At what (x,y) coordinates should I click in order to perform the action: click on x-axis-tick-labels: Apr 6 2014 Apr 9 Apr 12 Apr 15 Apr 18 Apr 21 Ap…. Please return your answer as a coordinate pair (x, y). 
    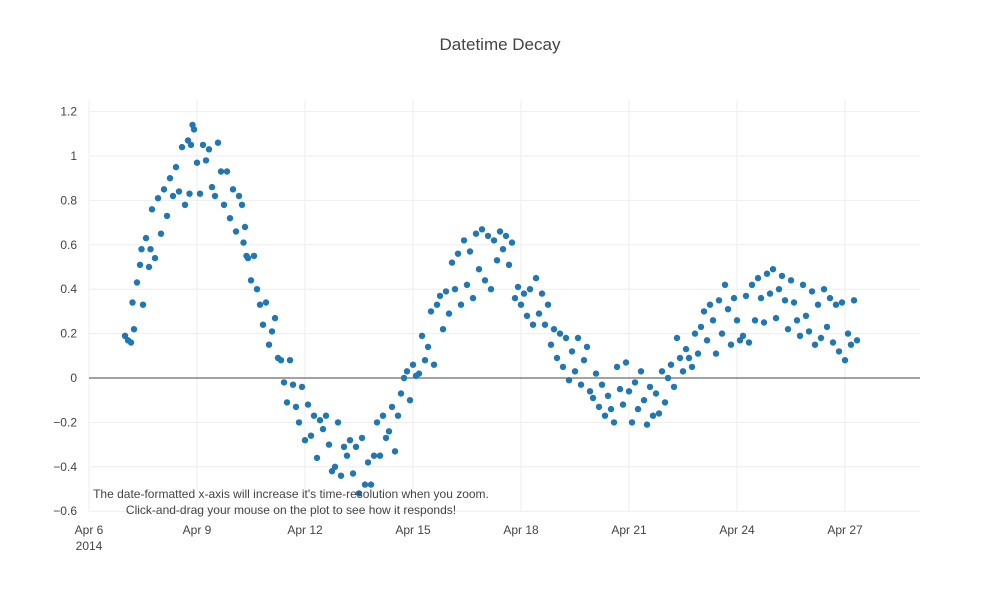
    Looking at the image, I should click on (469, 538).